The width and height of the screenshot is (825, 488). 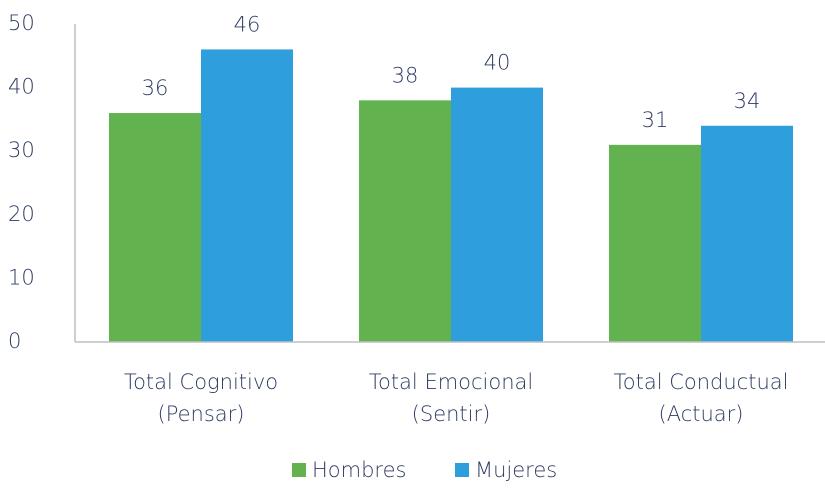 What do you see at coordinates (201, 382) in the screenshot?
I see `x-tick-label: Total Cognitivo` at bounding box center [201, 382].